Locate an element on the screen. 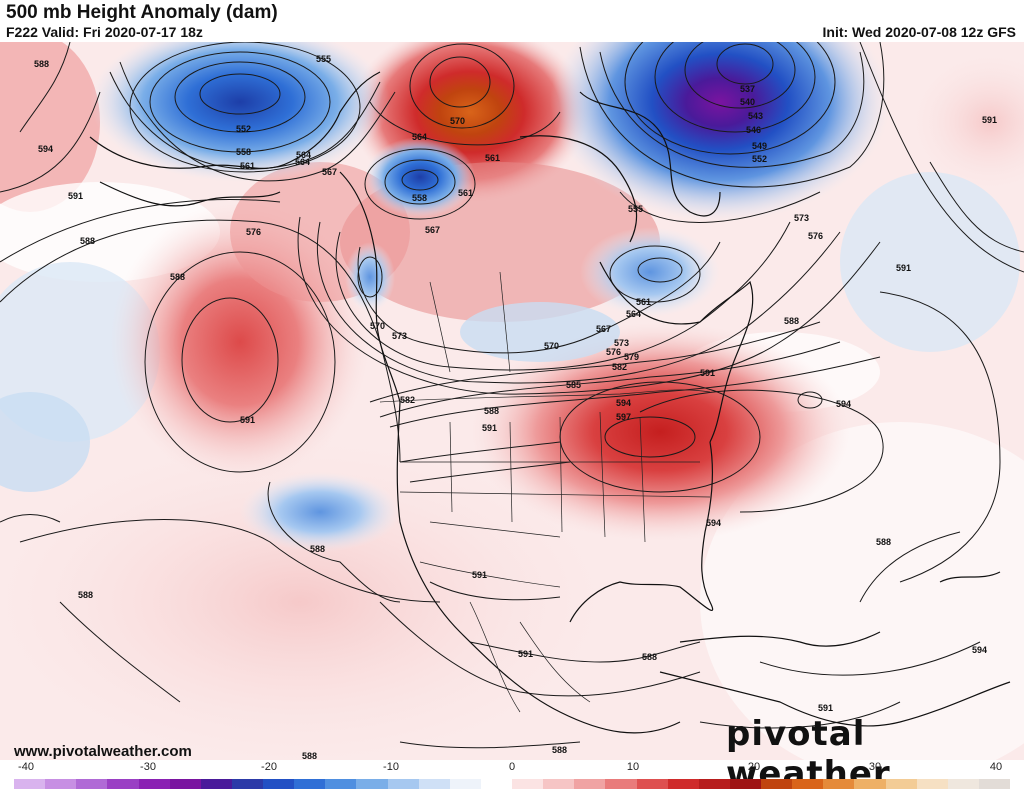  colorbar-tick: 0 is located at coordinates (512, 767).